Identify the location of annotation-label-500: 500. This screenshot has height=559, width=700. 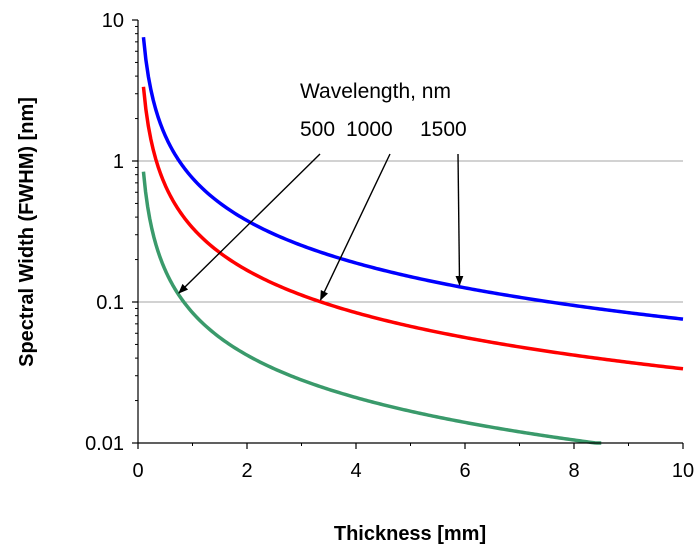
(317, 129).